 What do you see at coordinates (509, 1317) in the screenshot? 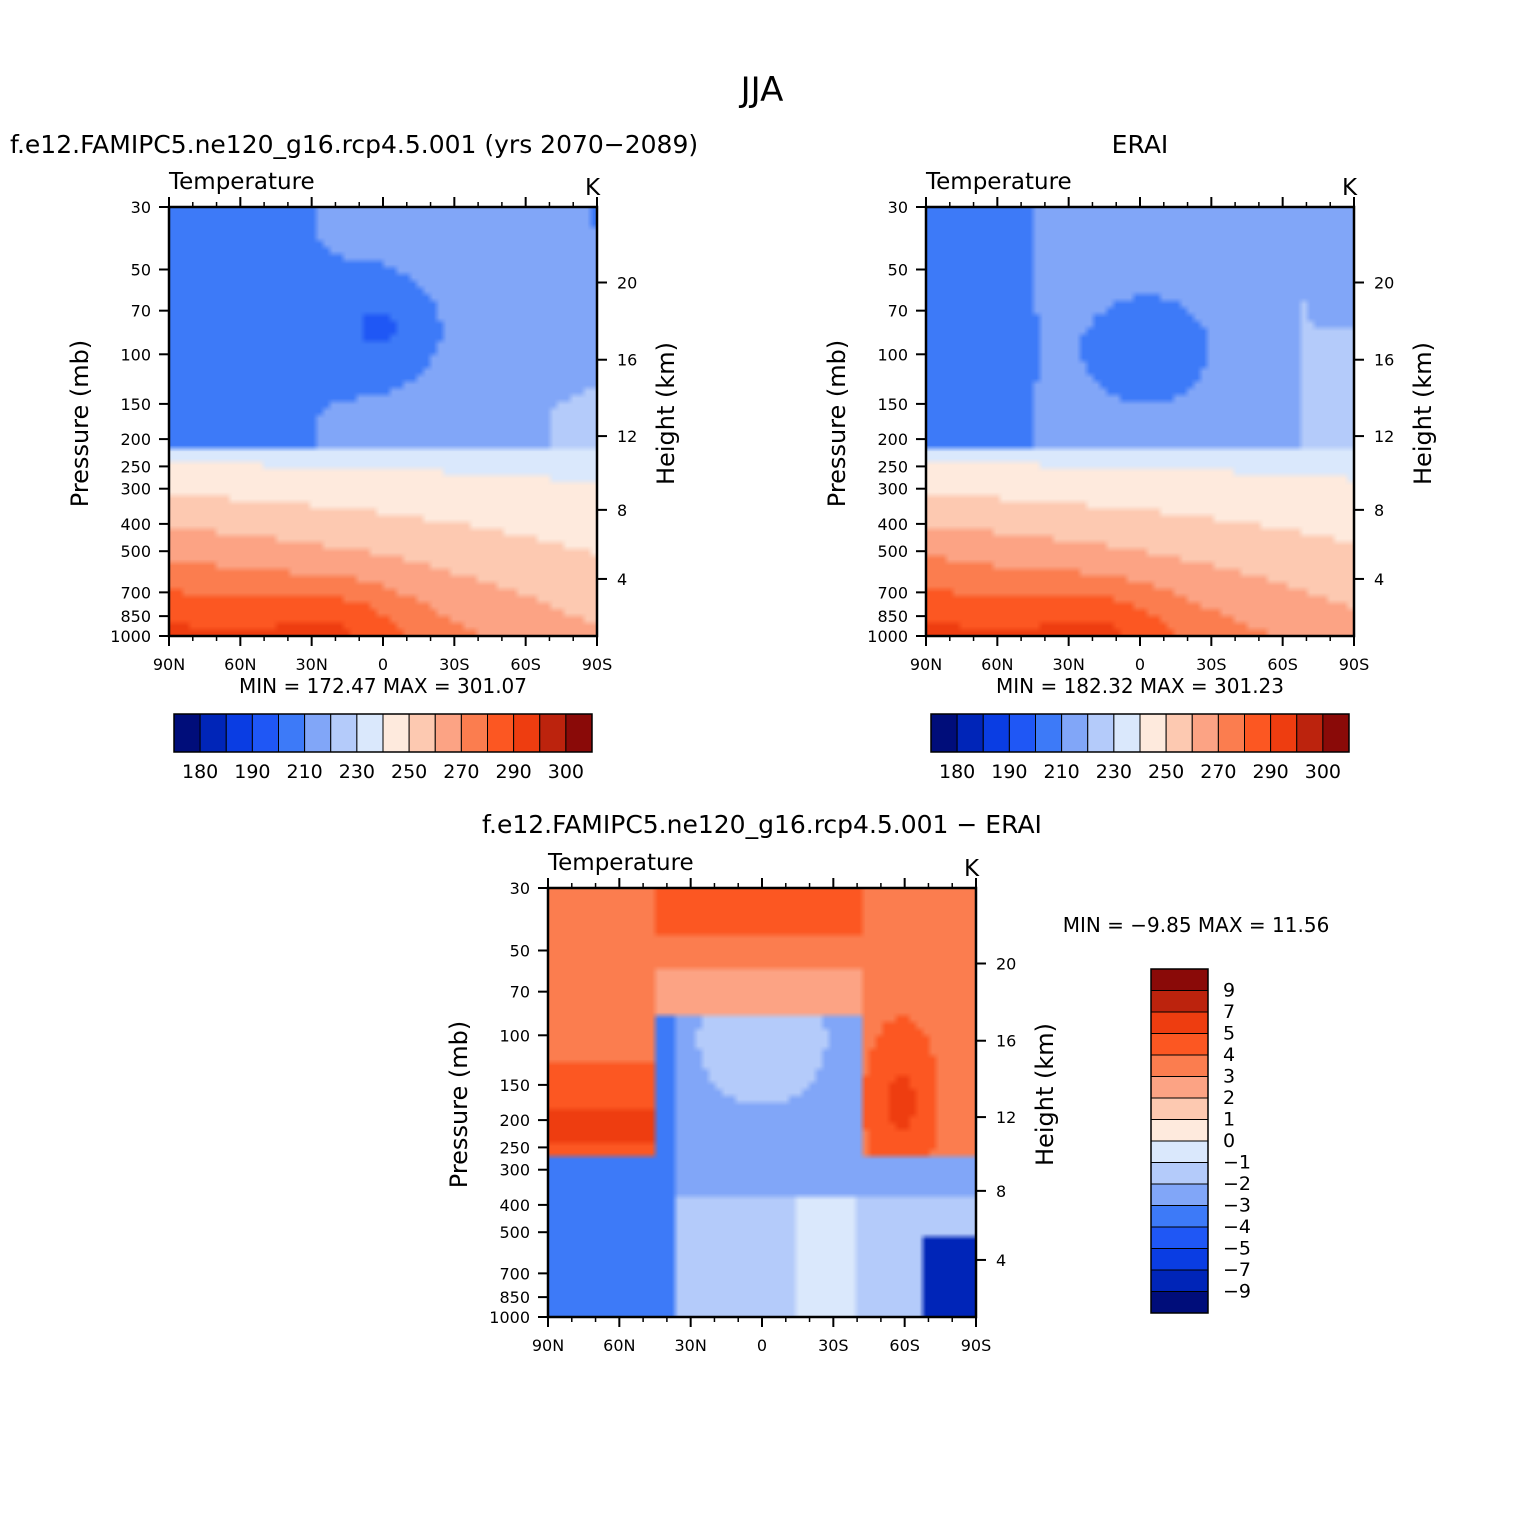
I see `y-tick-label: 1000` at bounding box center [509, 1317].